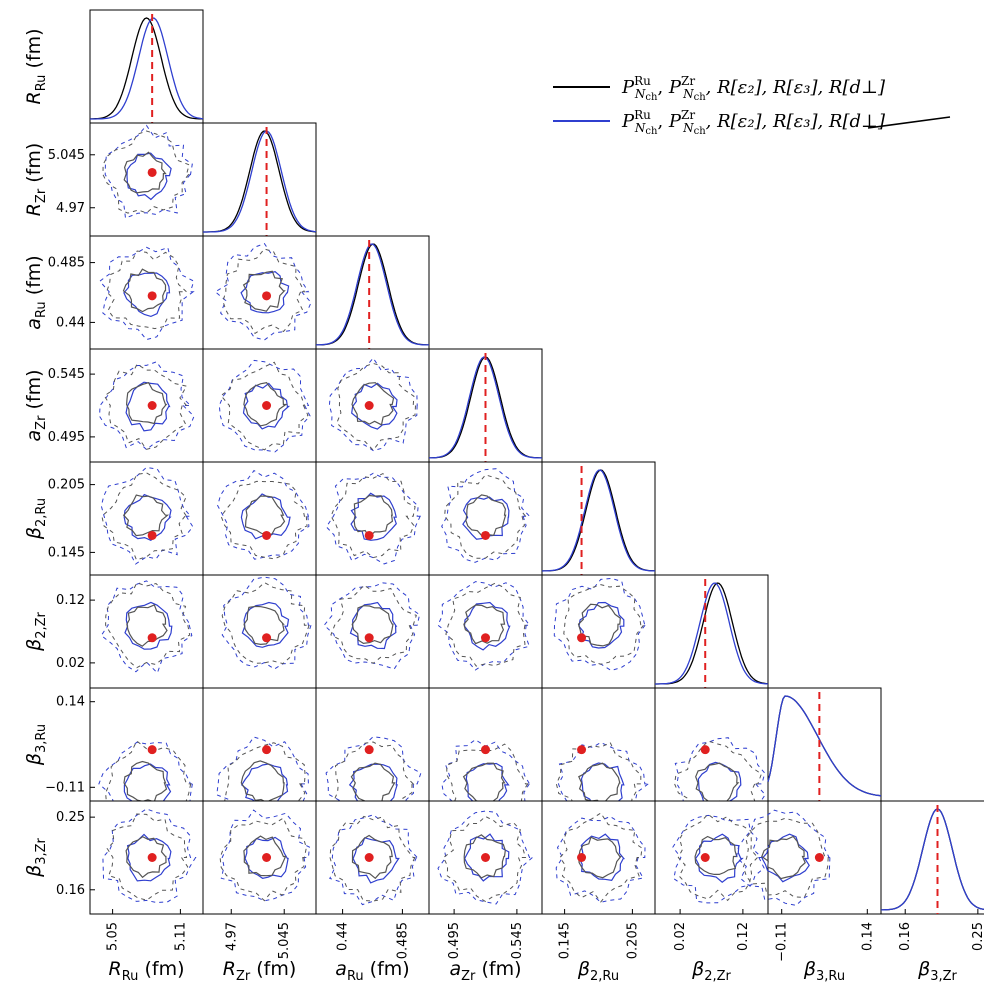 This screenshot has height=994, width=984. Describe the element at coordinates (66, 437) in the screenshot. I see `y-tick-label: 0.495` at that location.